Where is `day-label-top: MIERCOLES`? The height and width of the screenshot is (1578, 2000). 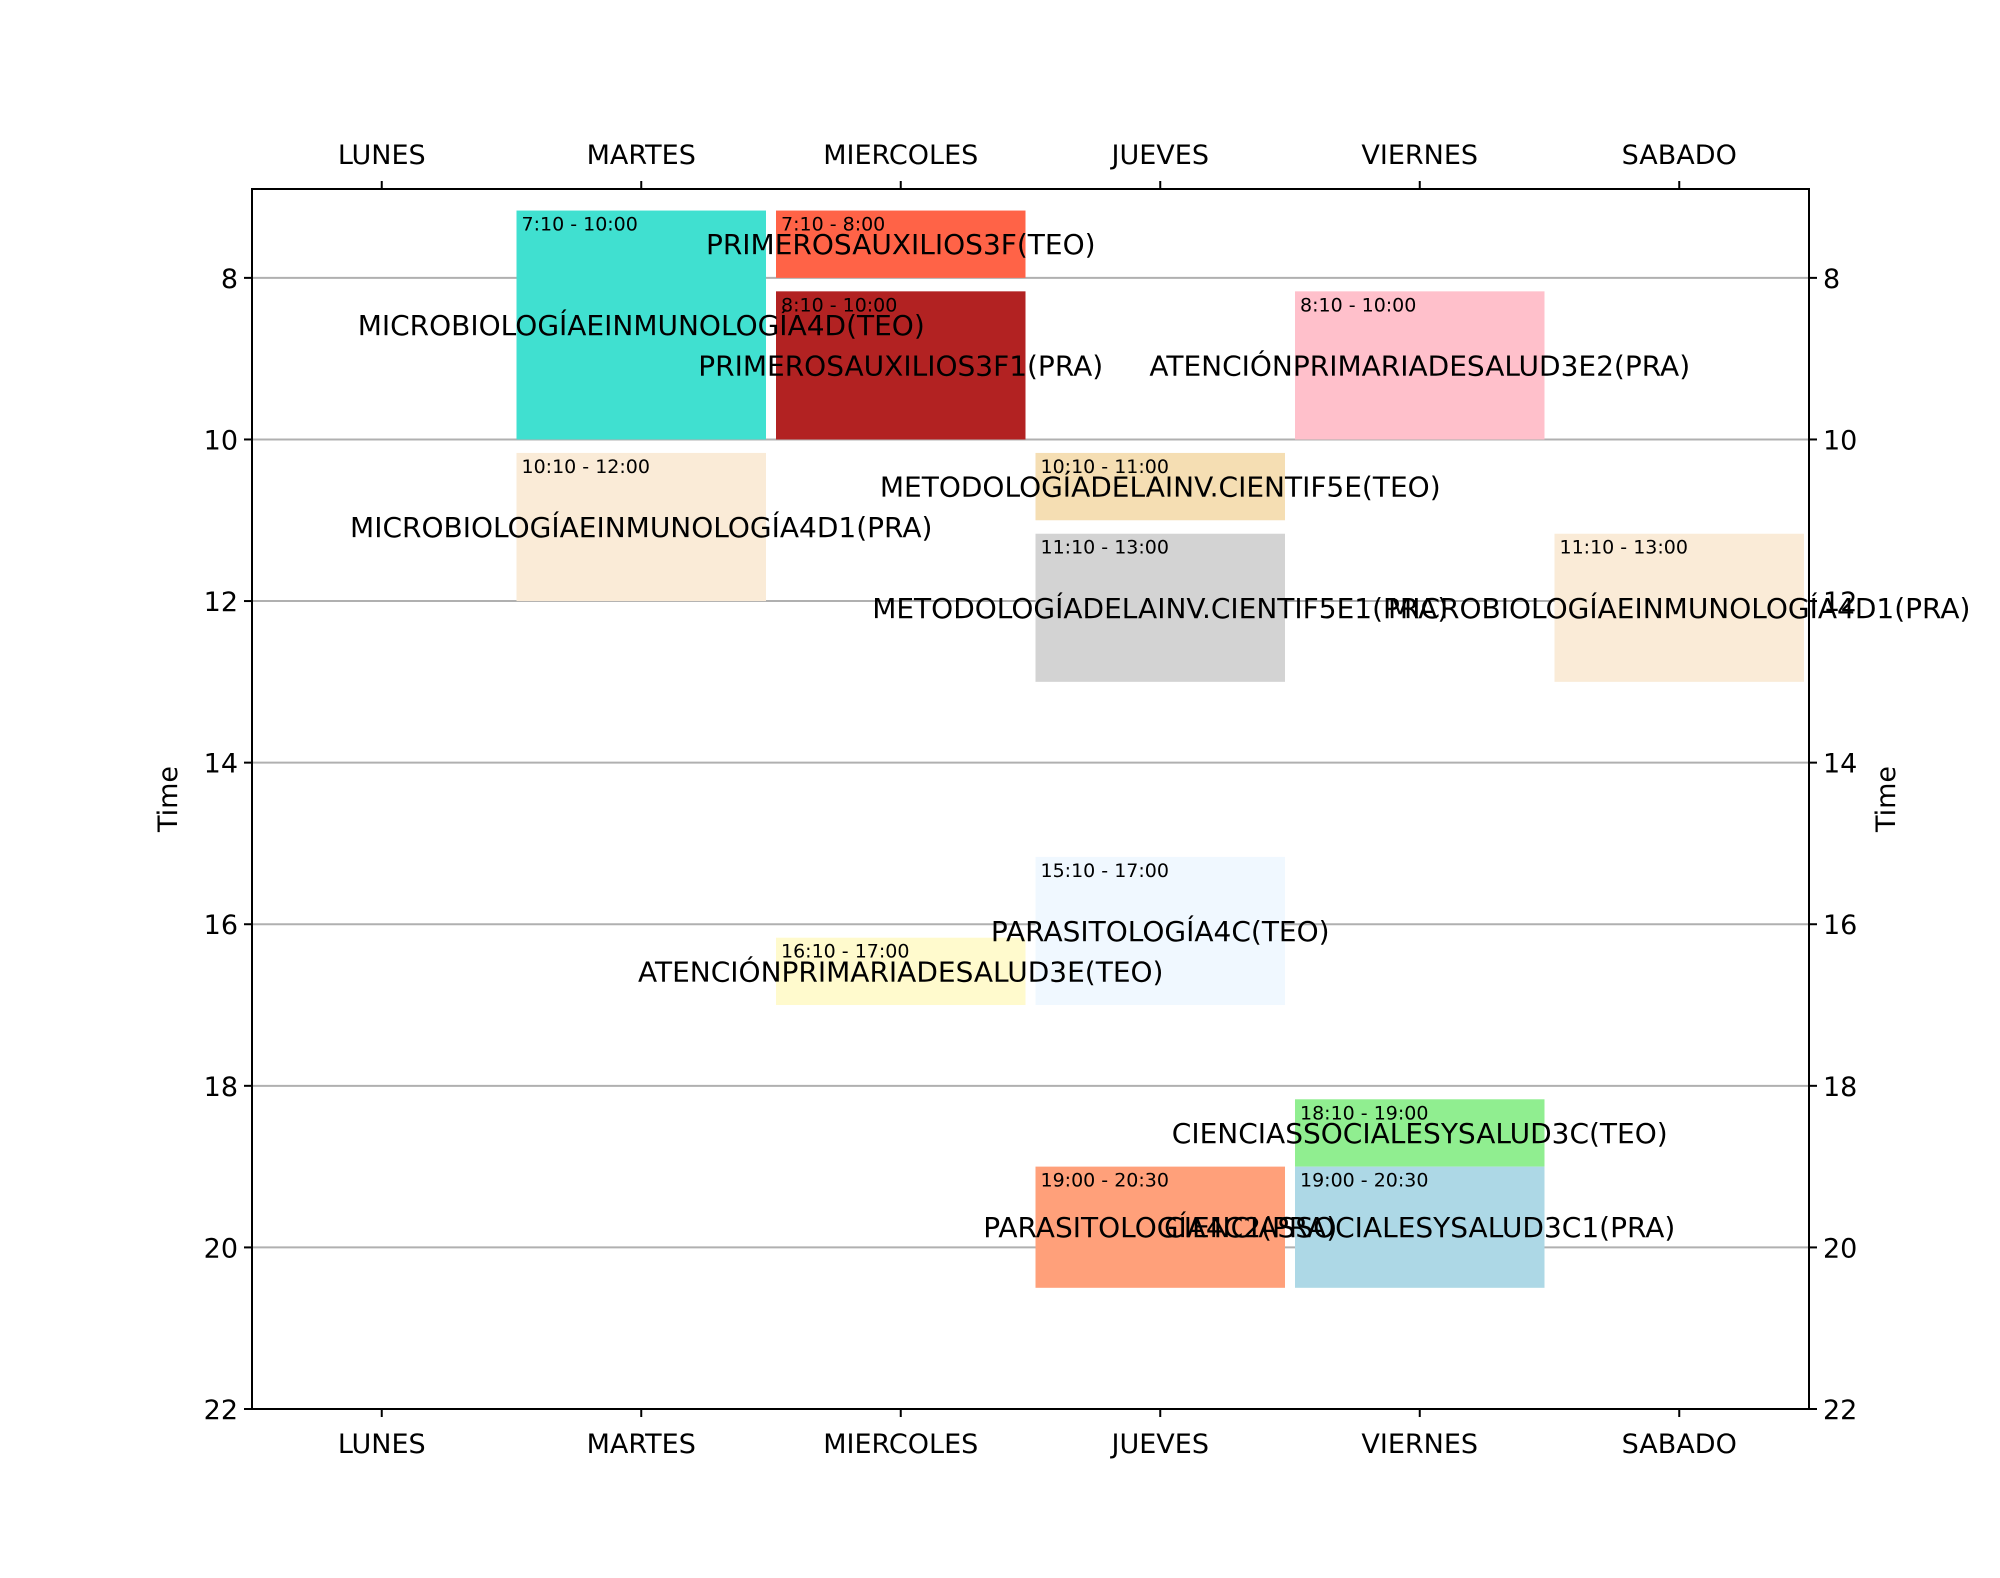
day-label-top: MIERCOLES is located at coordinates (900, 155).